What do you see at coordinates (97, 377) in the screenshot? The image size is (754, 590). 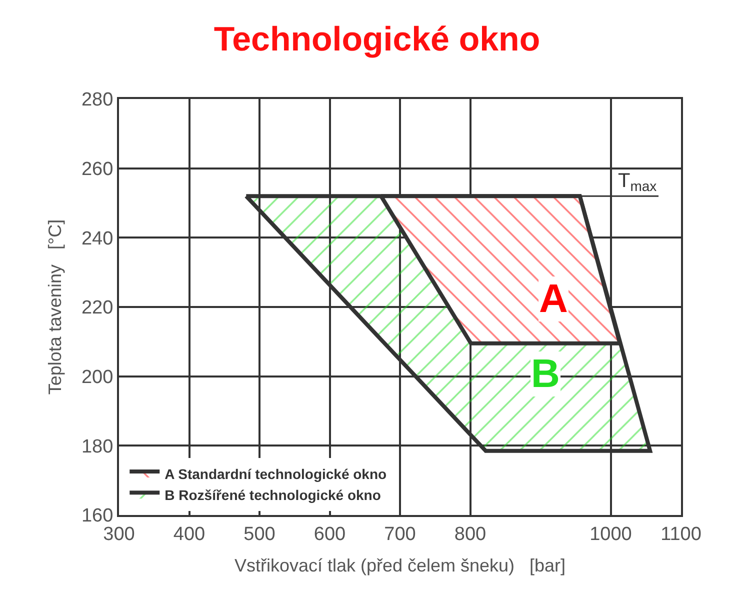 I see `y-tick-label: 200` at bounding box center [97, 377].